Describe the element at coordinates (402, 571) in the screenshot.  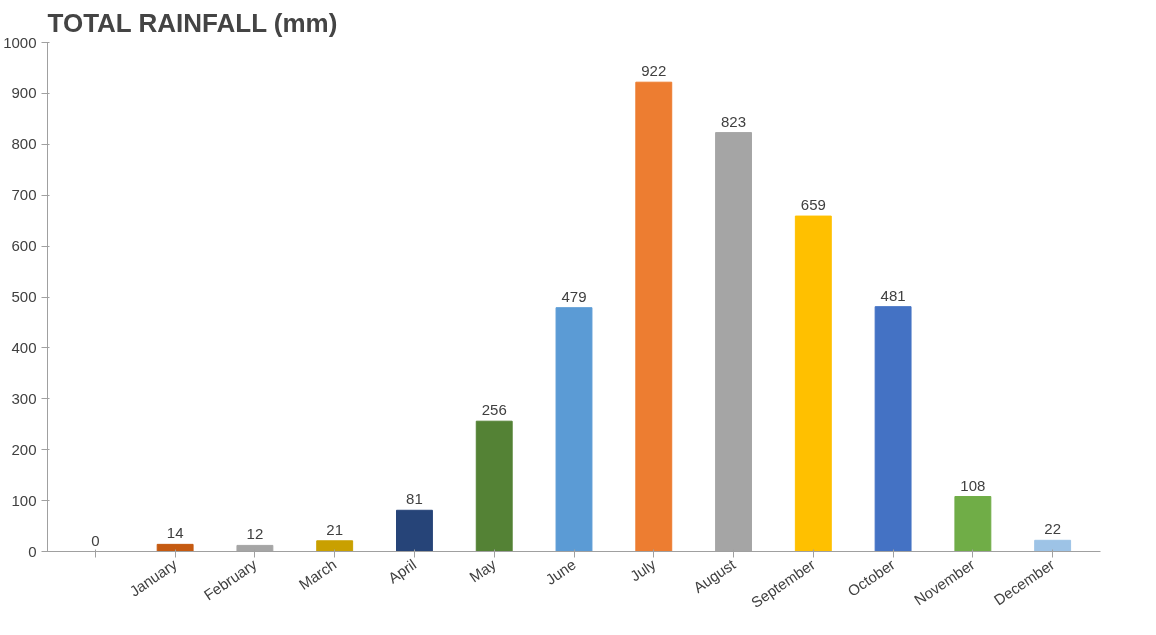
I see `x-tick-label: April` at that location.